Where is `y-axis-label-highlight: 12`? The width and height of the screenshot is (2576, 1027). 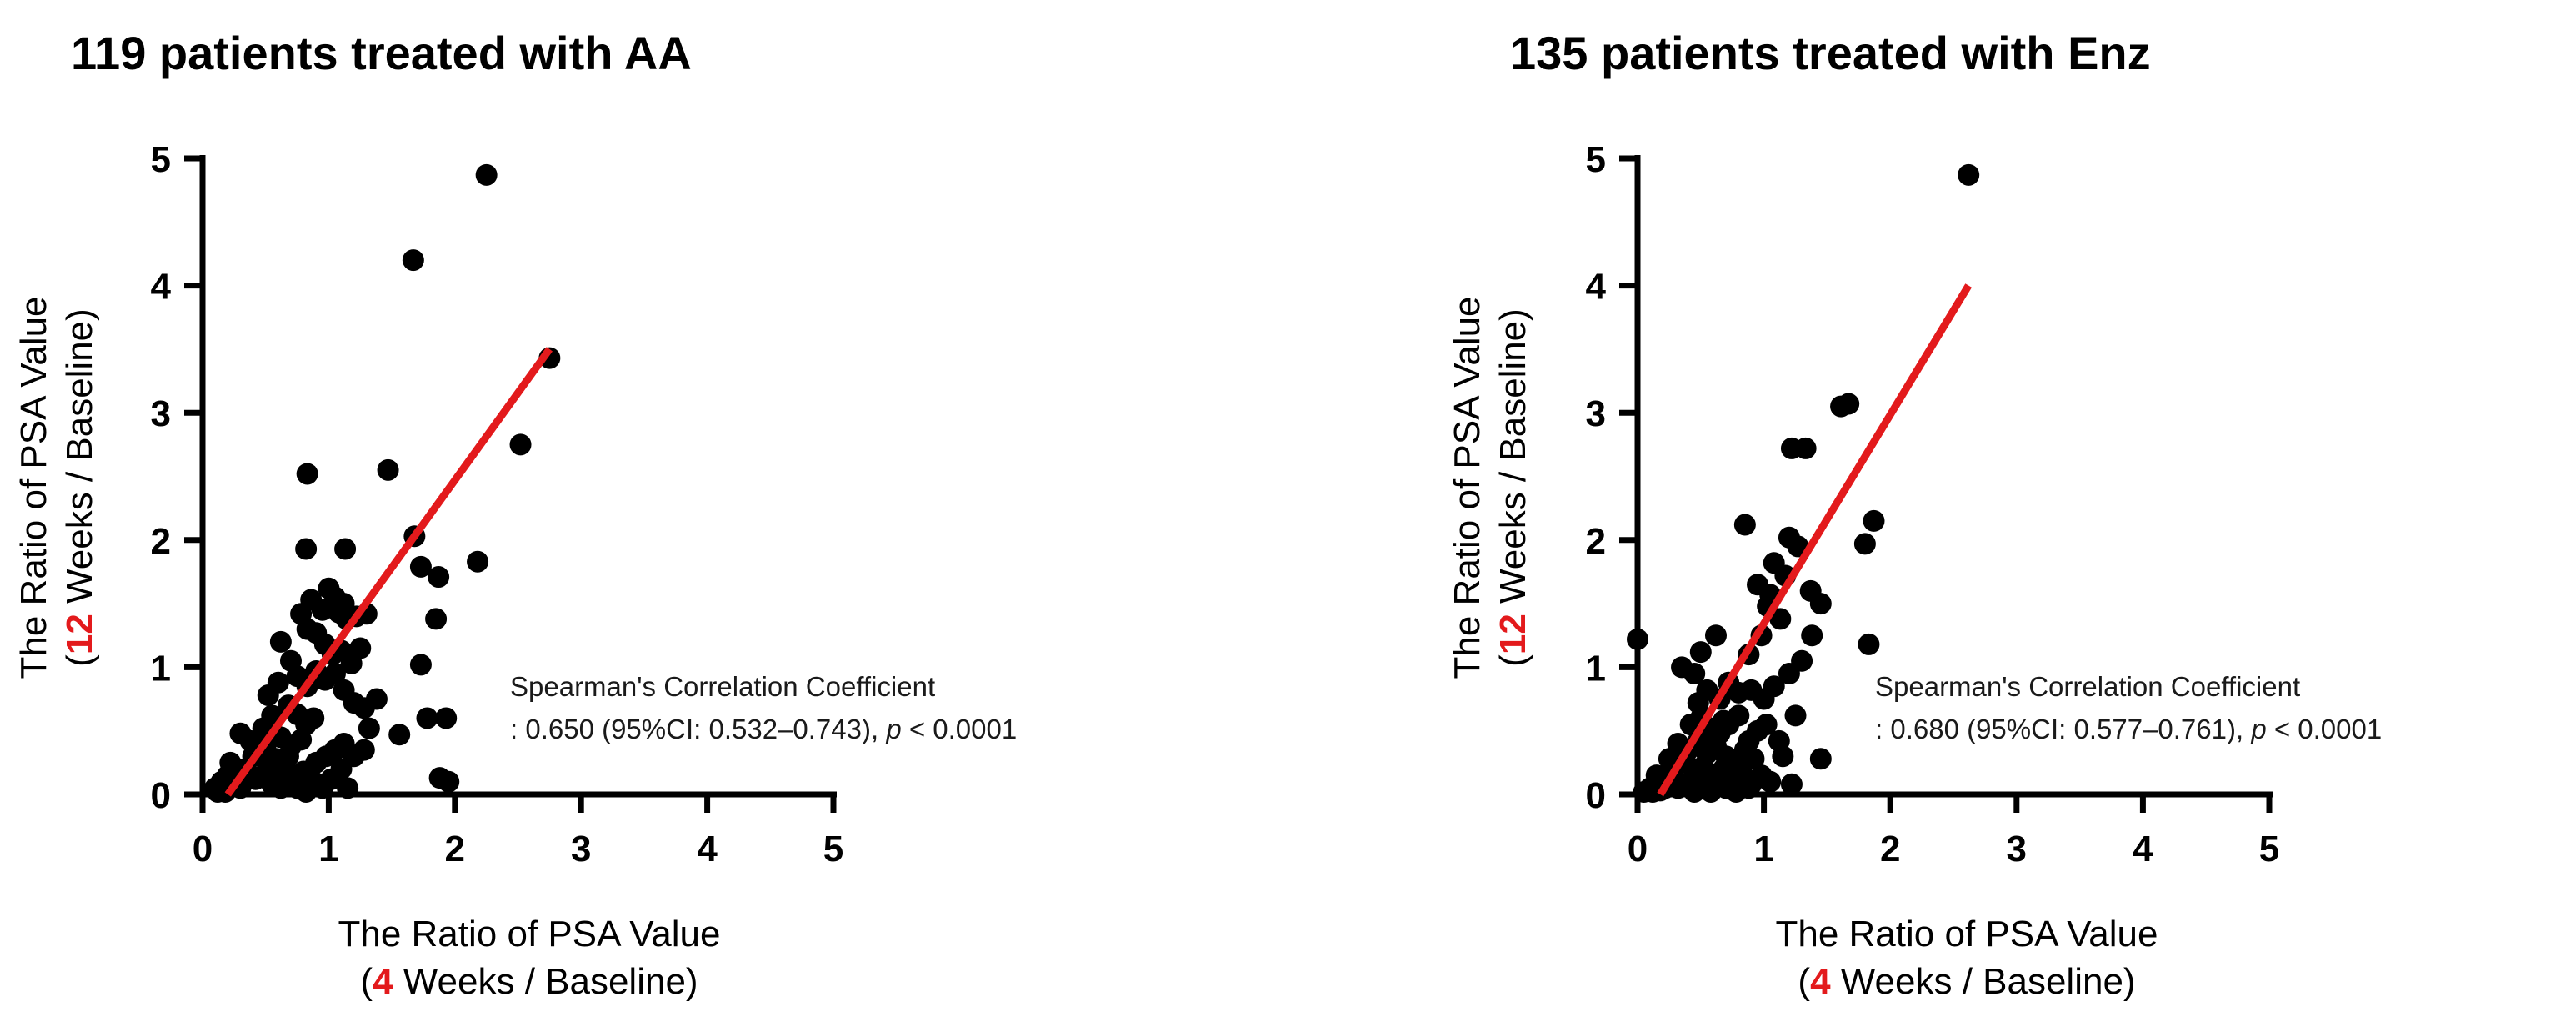
y-axis-label-highlight: 12 is located at coordinates (1513, 634).